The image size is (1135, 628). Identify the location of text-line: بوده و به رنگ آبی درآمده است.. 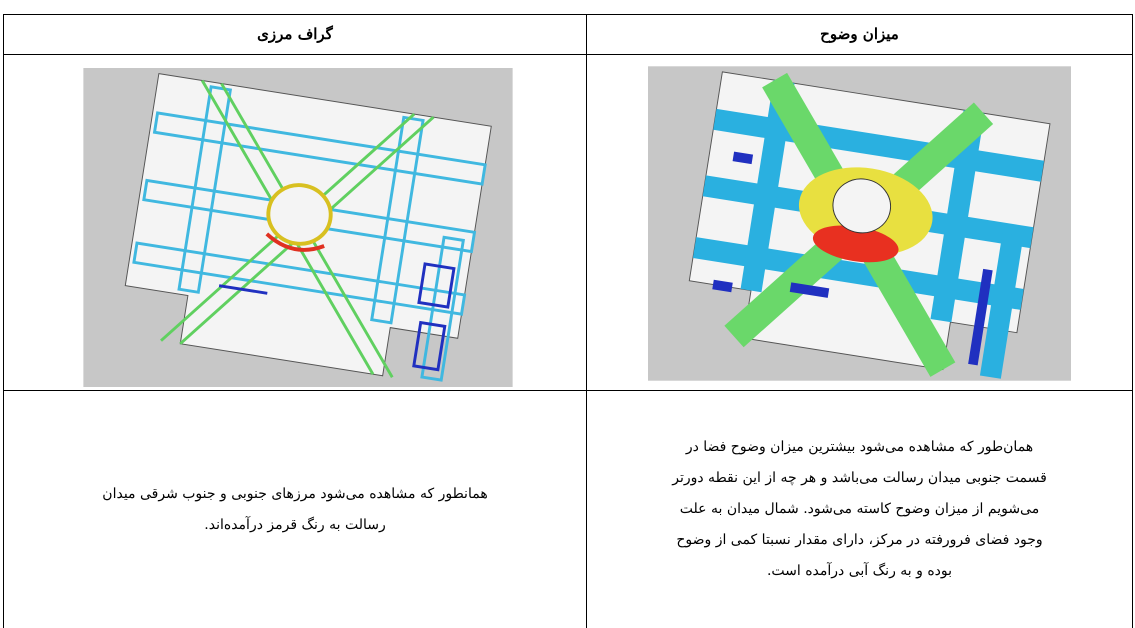
(859, 571).